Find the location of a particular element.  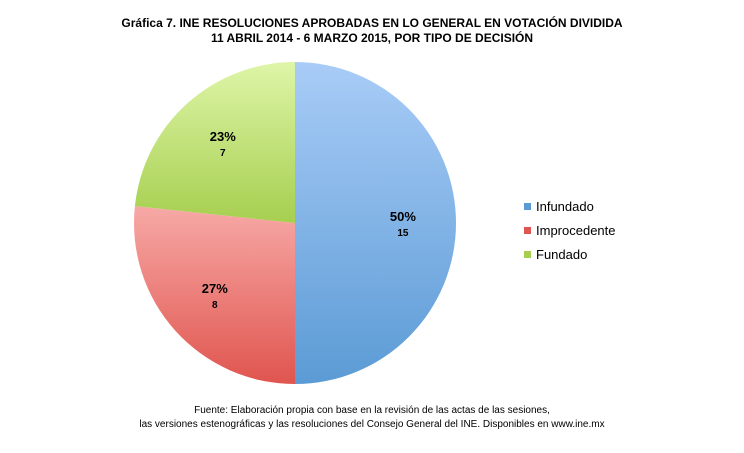

slice-value-label-infundado: 15 is located at coordinates (403, 233).